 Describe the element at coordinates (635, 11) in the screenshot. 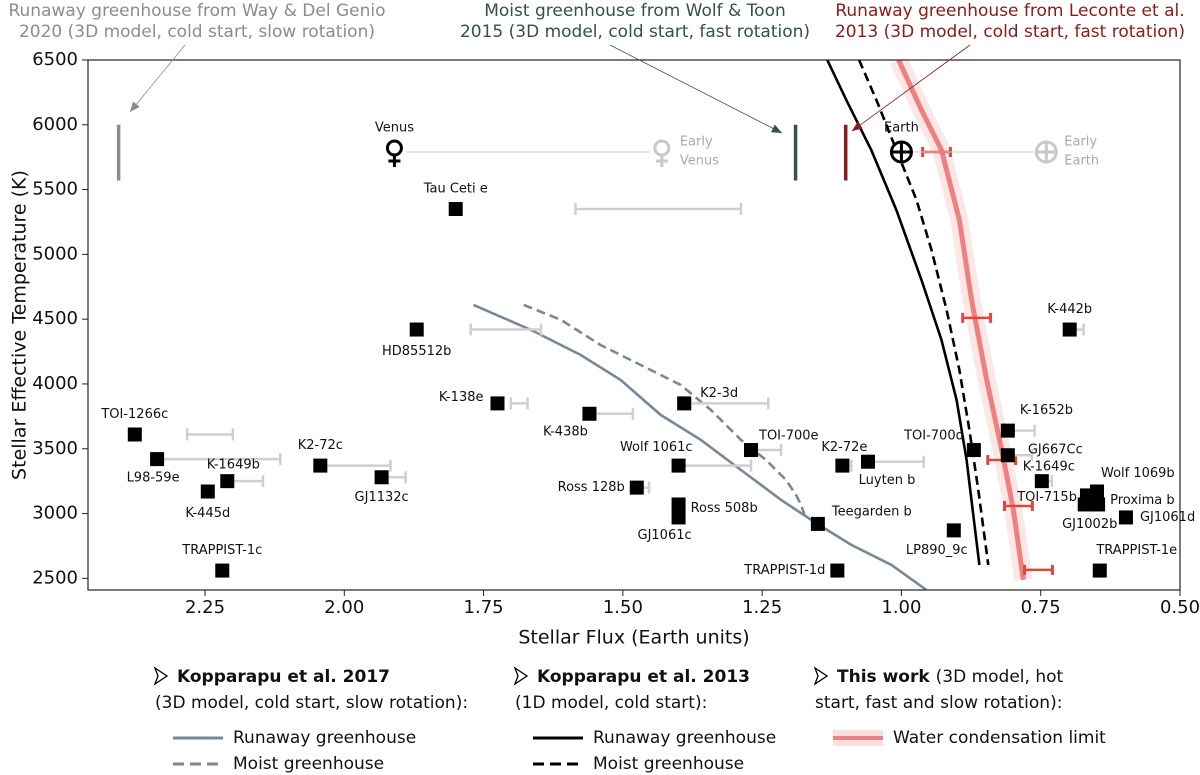

I see `annotation-text: Moist greenhouse from Wolf & Toon` at that location.